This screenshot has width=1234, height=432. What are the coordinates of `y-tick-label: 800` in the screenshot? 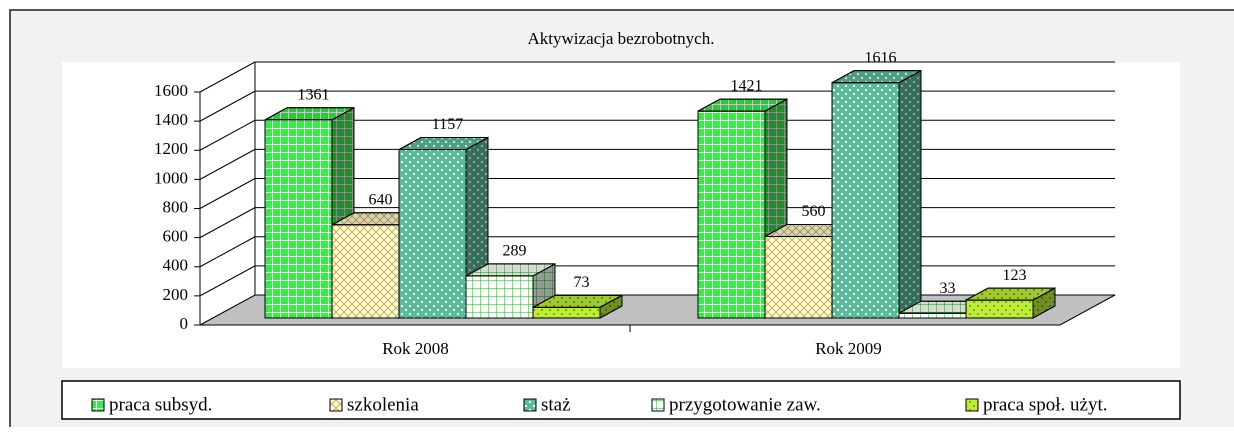 It's located at (176, 206).